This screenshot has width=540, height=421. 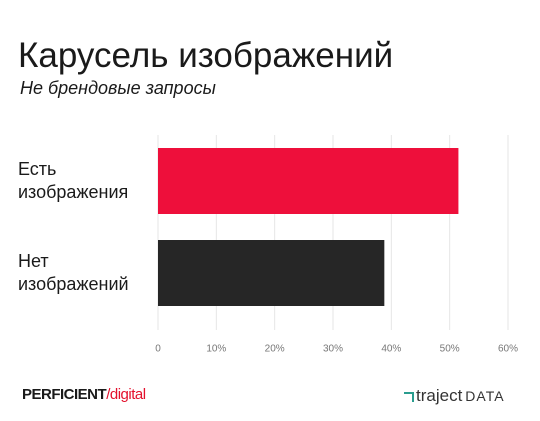 What do you see at coordinates (118, 88) in the screenshot?
I see `chart-subtitle: Не брендовые запросы` at bounding box center [118, 88].